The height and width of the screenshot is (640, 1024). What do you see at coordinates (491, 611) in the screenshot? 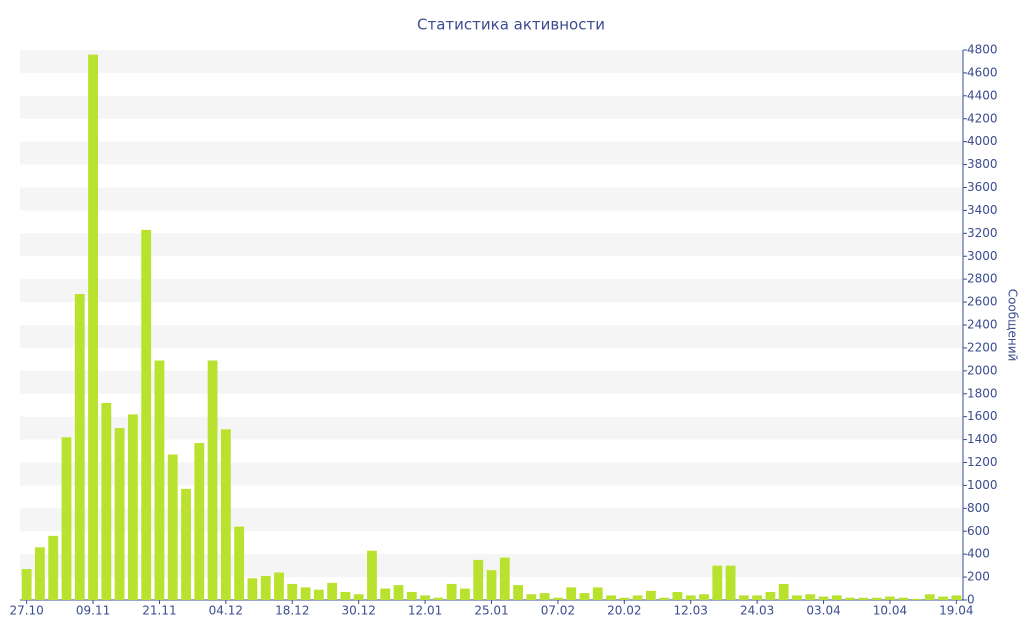
I see `x-tick-label: 25.01` at bounding box center [491, 611].